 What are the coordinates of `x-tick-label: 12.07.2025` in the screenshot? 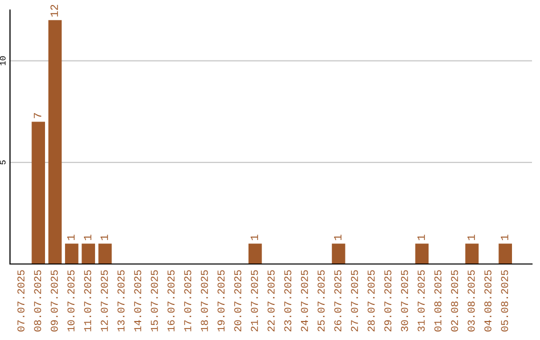 It's located at (104, 301).